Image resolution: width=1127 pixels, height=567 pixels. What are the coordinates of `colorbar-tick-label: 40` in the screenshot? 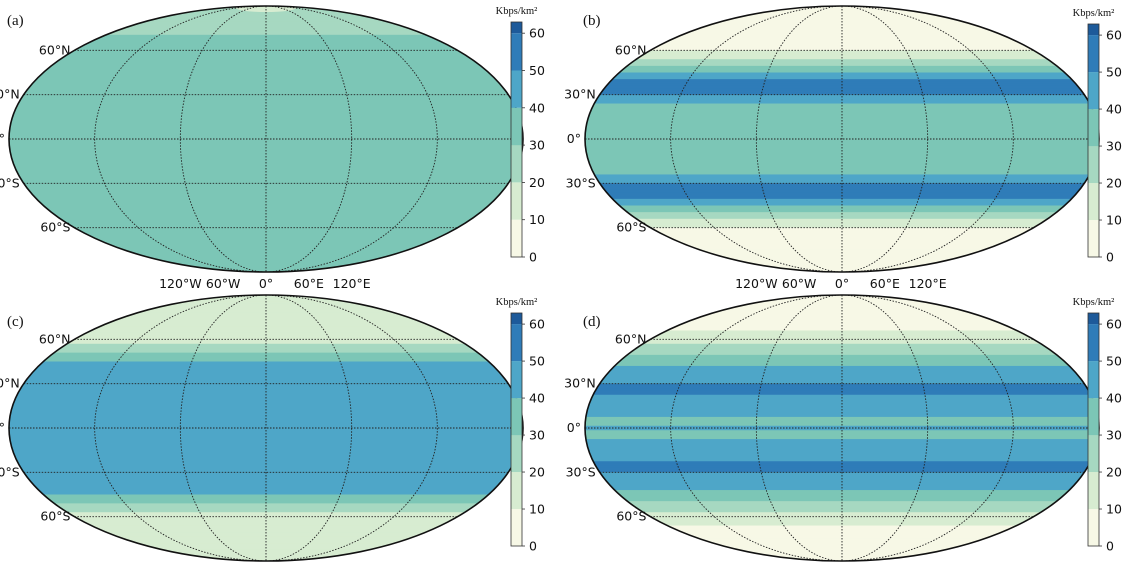 It's located at (1114, 398).